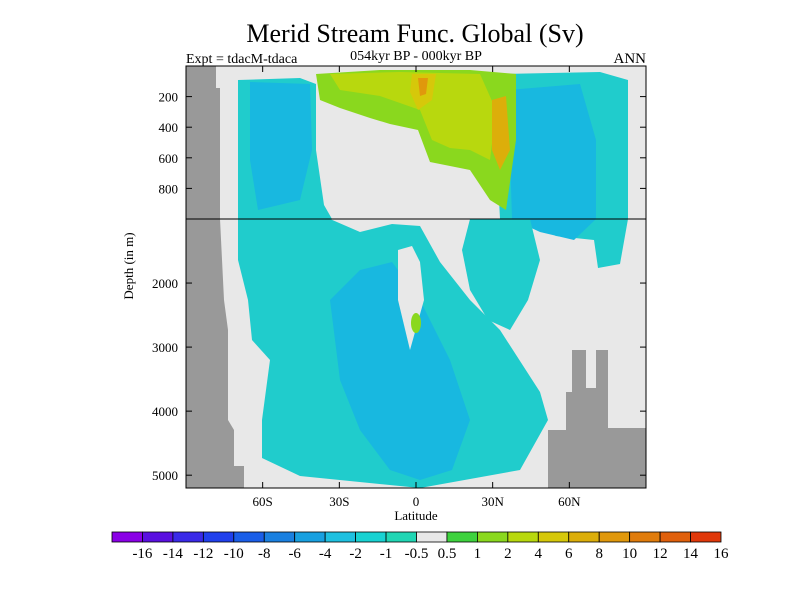 The image size is (800, 600). What do you see at coordinates (416, 515) in the screenshot?
I see `x-axis-label: Latitude` at bounding box center [416, 515].